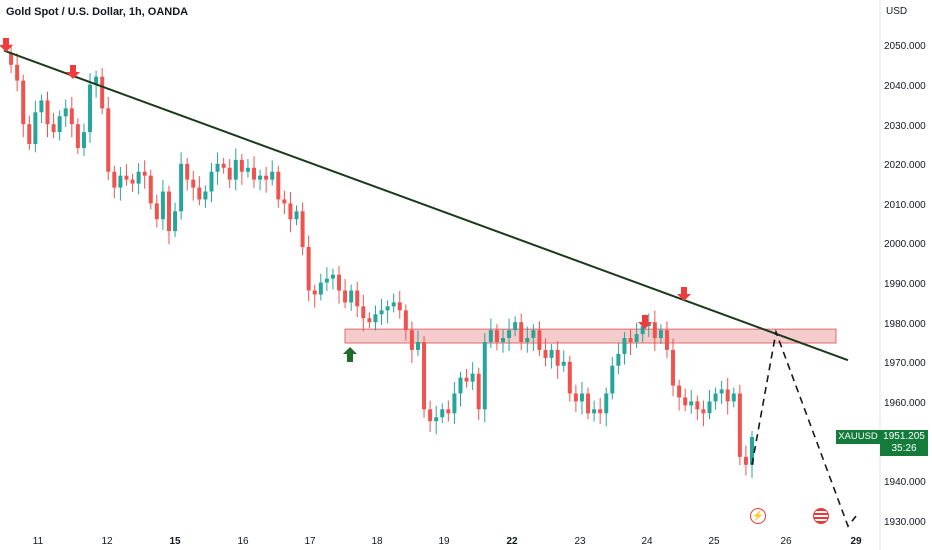 This screenshot has height=550, width=932. Describe the element at coordinates (647, 541) in the screenshot. I see `x-tick-label: 24` at that location.